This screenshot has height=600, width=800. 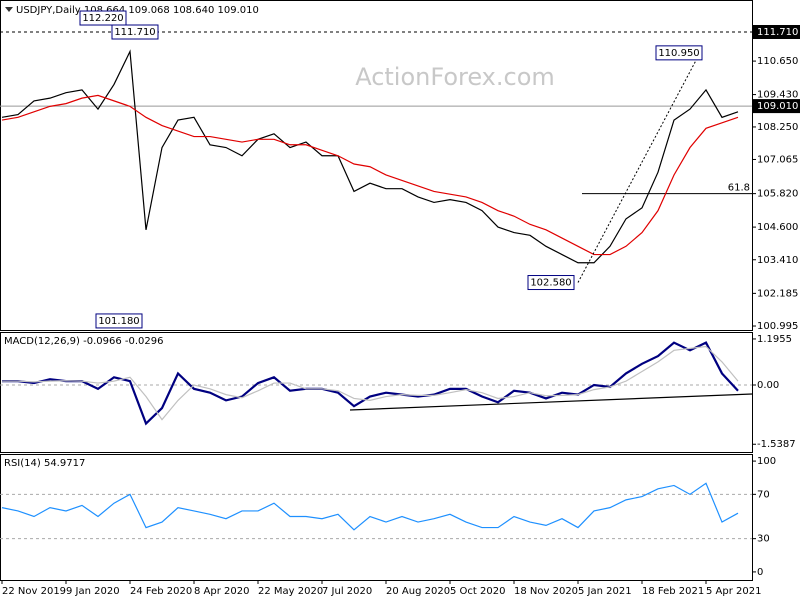 What do you see at coordinates (673, 591) in the screenshot?
I see `x-tick-label: 18 Feb 2021` at bounding box center [673, 591].